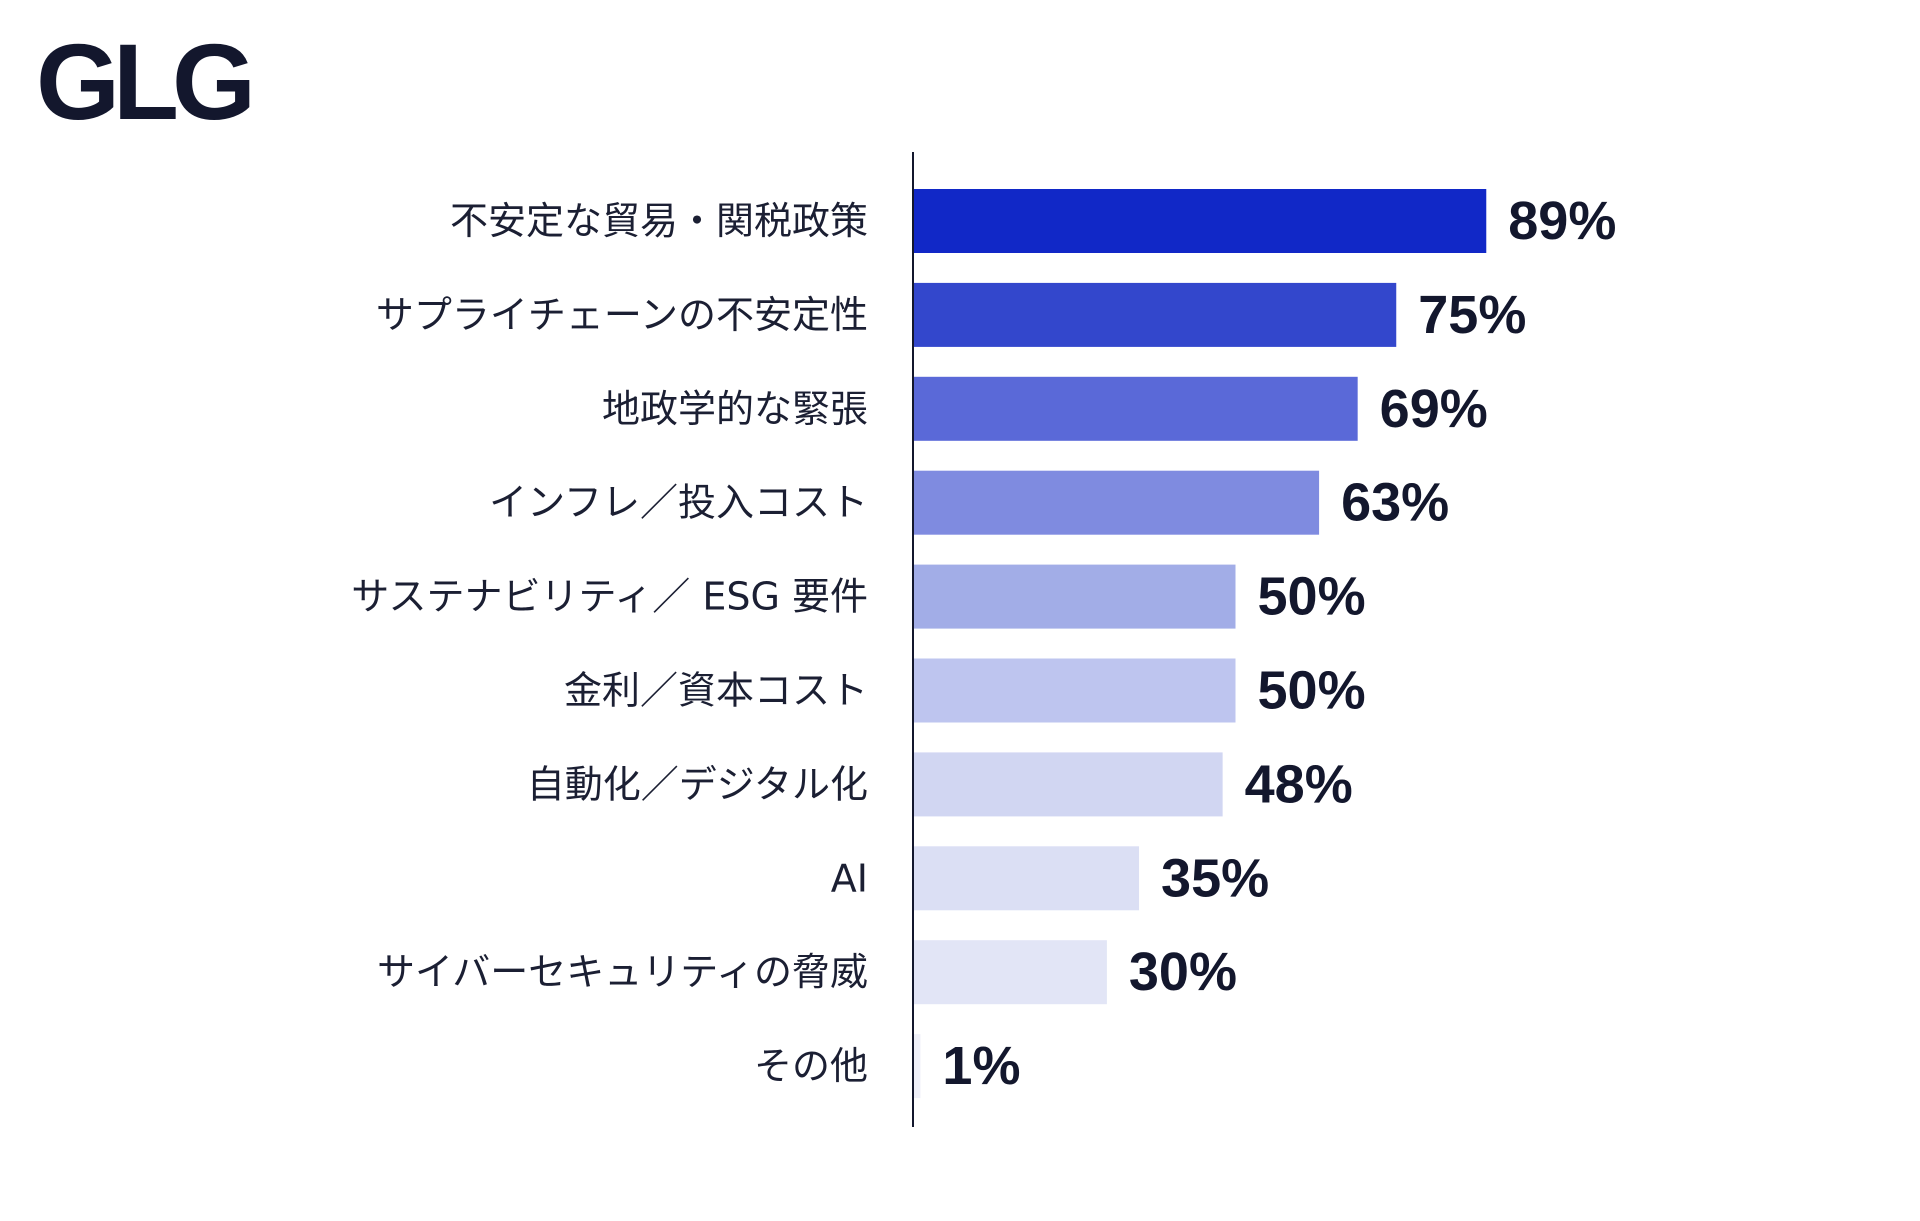 This screenshot has height=1221, width=1920. What do you see at coordinates (1562, 221) in the screenshot?
I see `value-label-0: 89%` at bounding box center [1562, 221].